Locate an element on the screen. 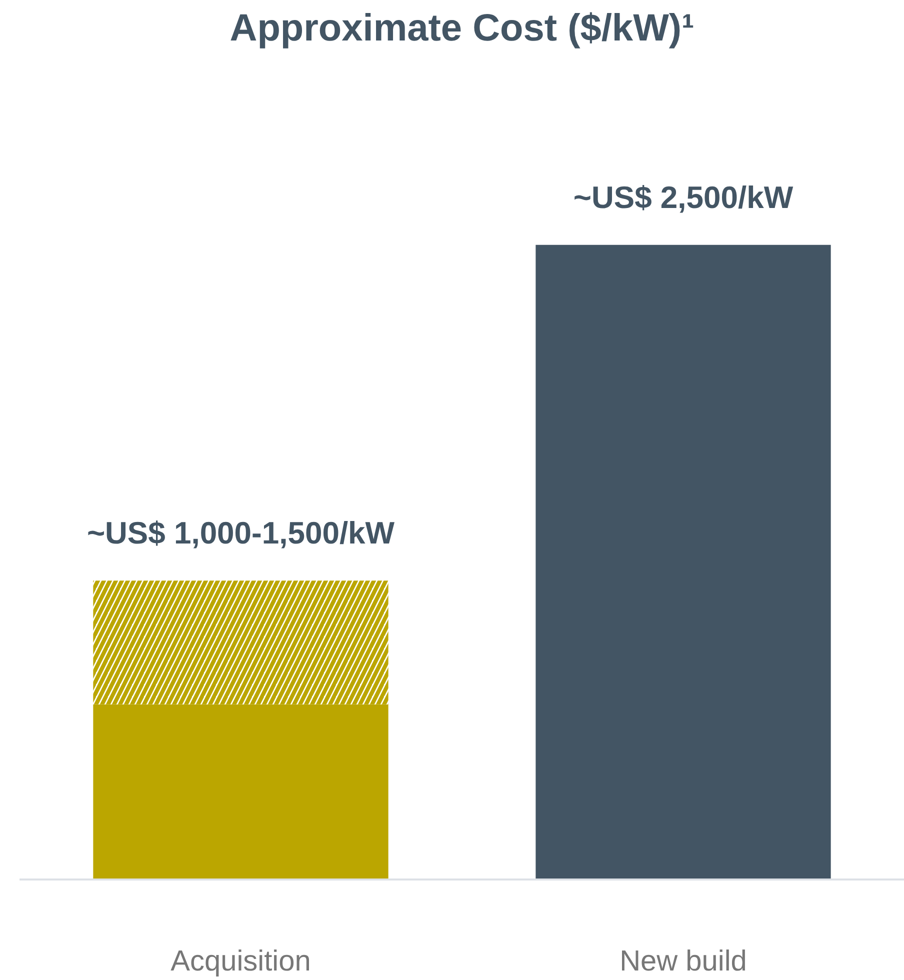 The image size is (904, 980). chart-title: Approximate Cost ($/kW)¹ is located at coordinates (462, 29).